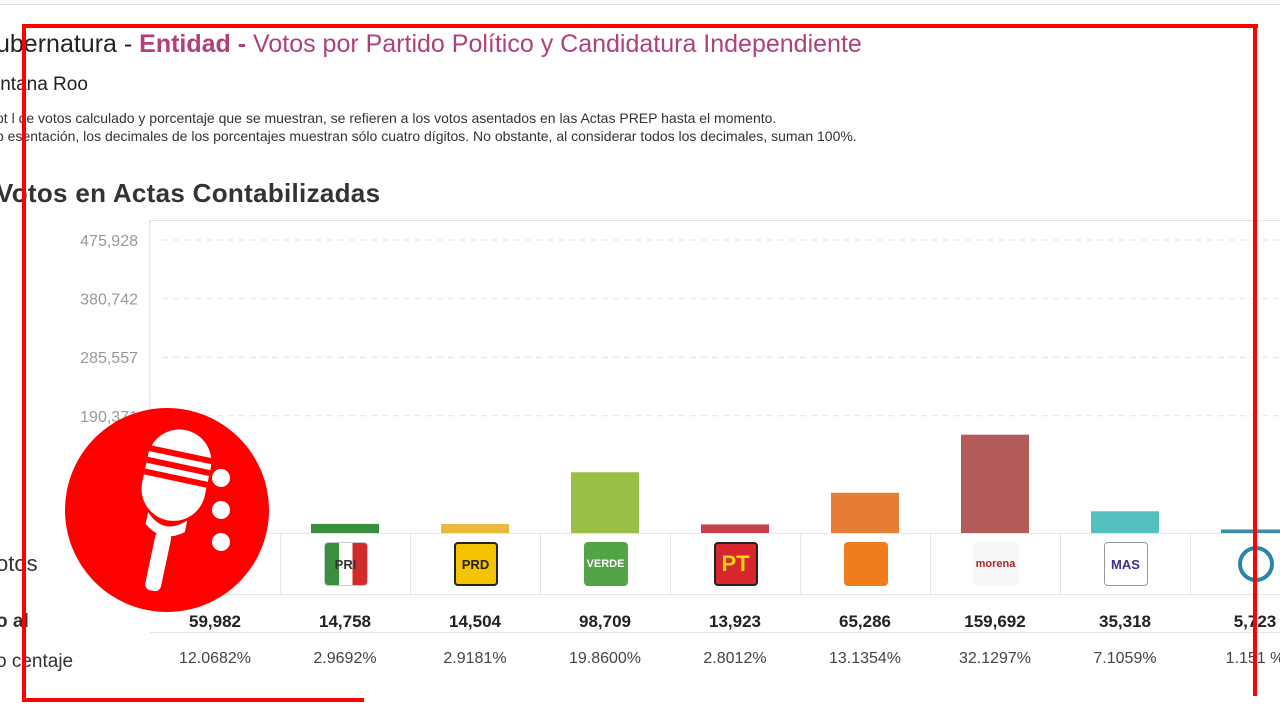 This screenshot has height=720, width=1280. What do you see at coordinates (1125, 621) in the screenshot?
I see `total-mas: 35,318` at bounding box center [1125, 621].